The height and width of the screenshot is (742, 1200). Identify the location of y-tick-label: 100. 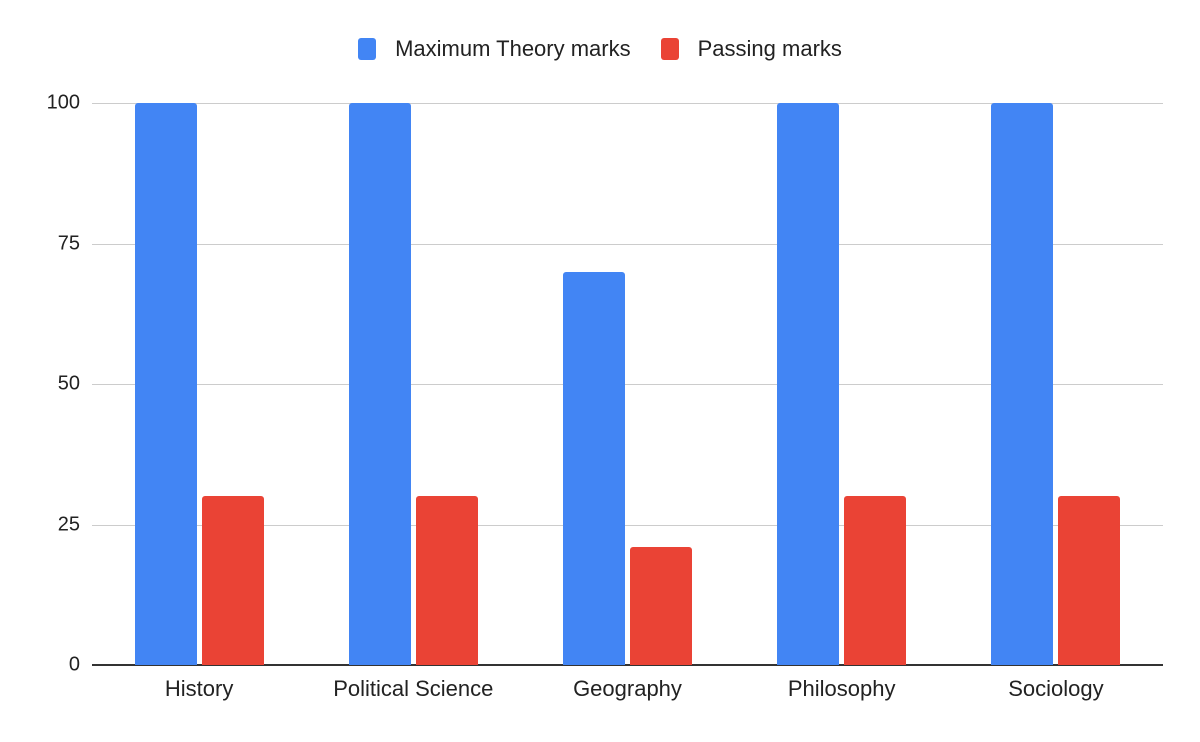
(63, 102).